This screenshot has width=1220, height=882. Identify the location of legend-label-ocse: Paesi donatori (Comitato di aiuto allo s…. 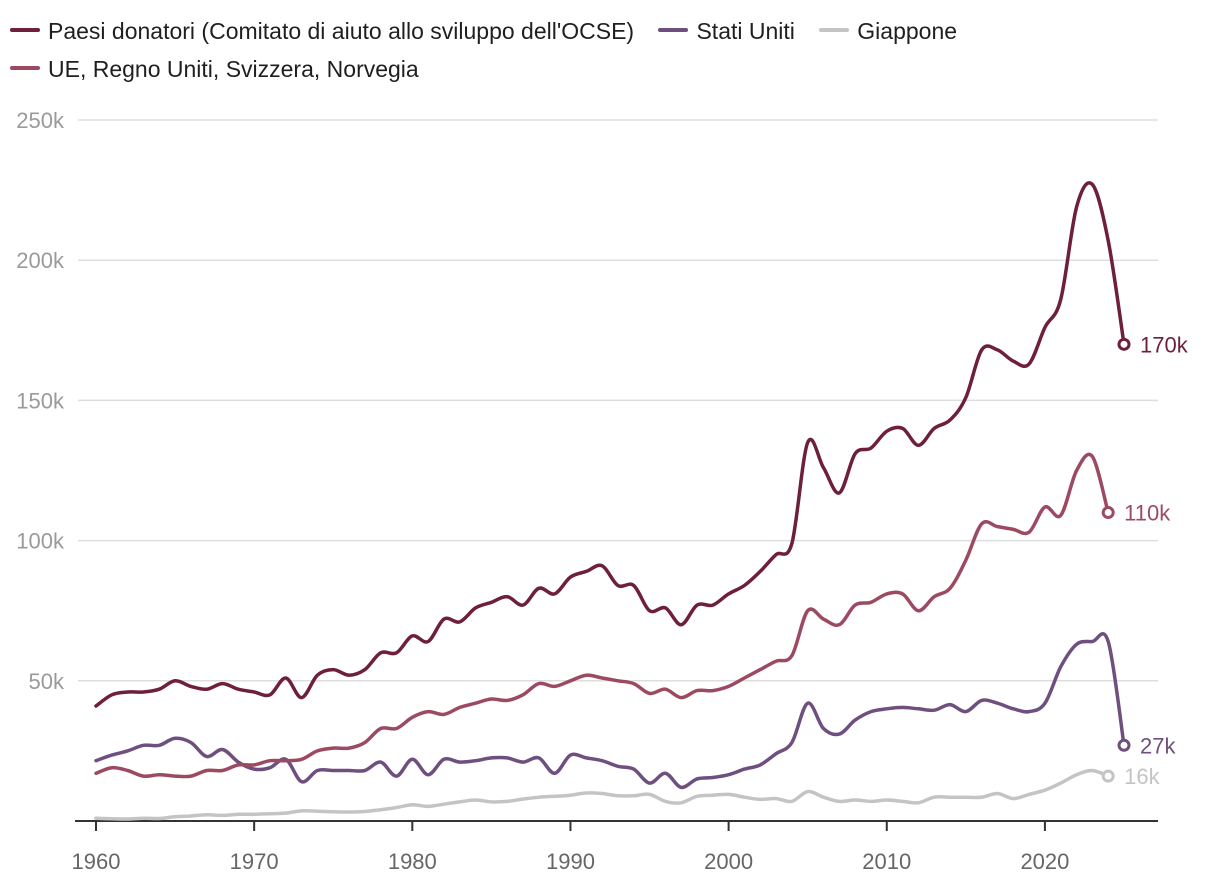
(341, 31).